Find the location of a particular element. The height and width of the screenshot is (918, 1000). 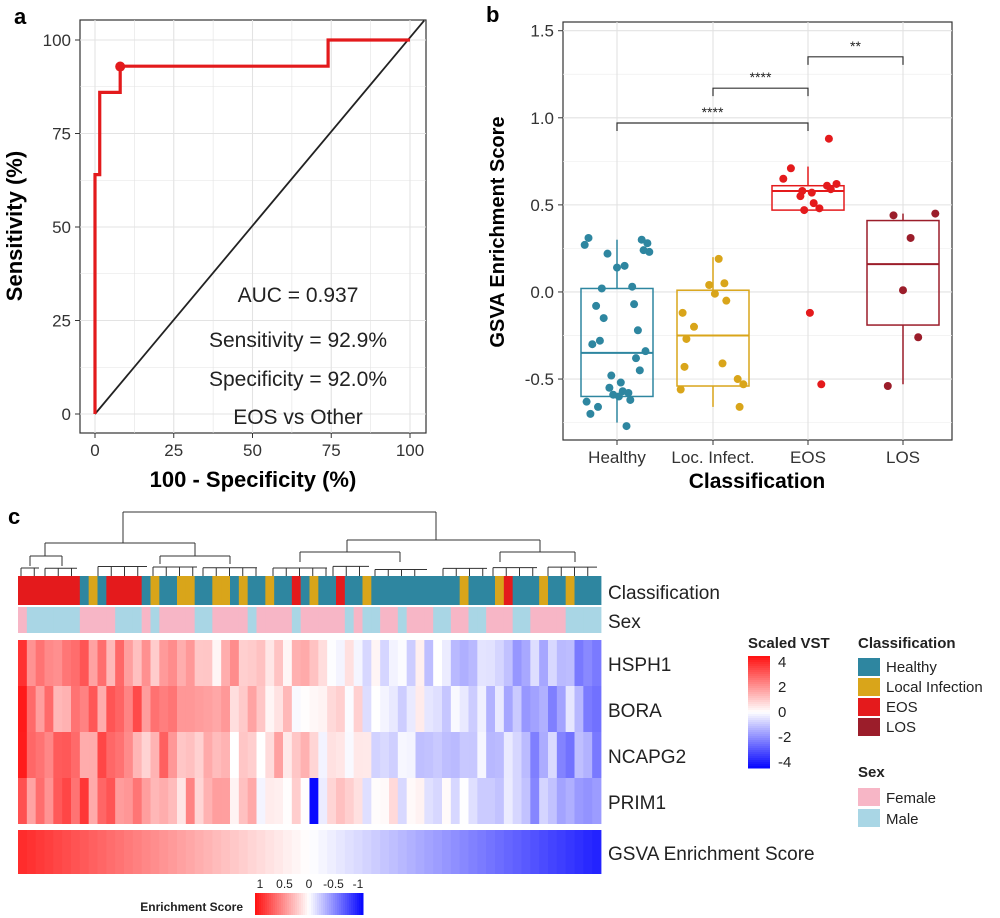

enrichment-legend-tick: 1 is located at coordinates (260, 884).